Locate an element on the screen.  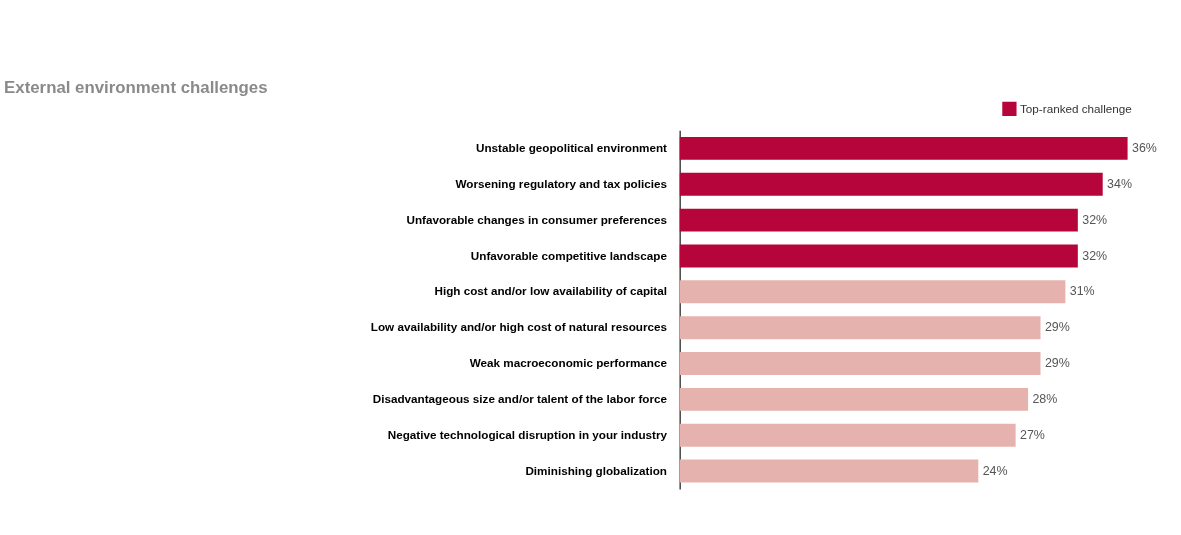
data-label: 34% is located at coordinates (1119, 183).